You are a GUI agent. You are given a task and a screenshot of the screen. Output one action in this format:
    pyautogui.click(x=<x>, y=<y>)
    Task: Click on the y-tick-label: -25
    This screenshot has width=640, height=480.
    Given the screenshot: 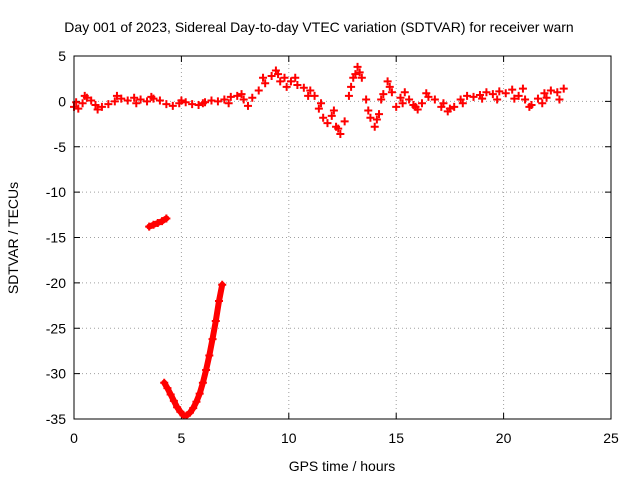 What is the action you would take?
    pyautogui.click(x=56, y=328)
    